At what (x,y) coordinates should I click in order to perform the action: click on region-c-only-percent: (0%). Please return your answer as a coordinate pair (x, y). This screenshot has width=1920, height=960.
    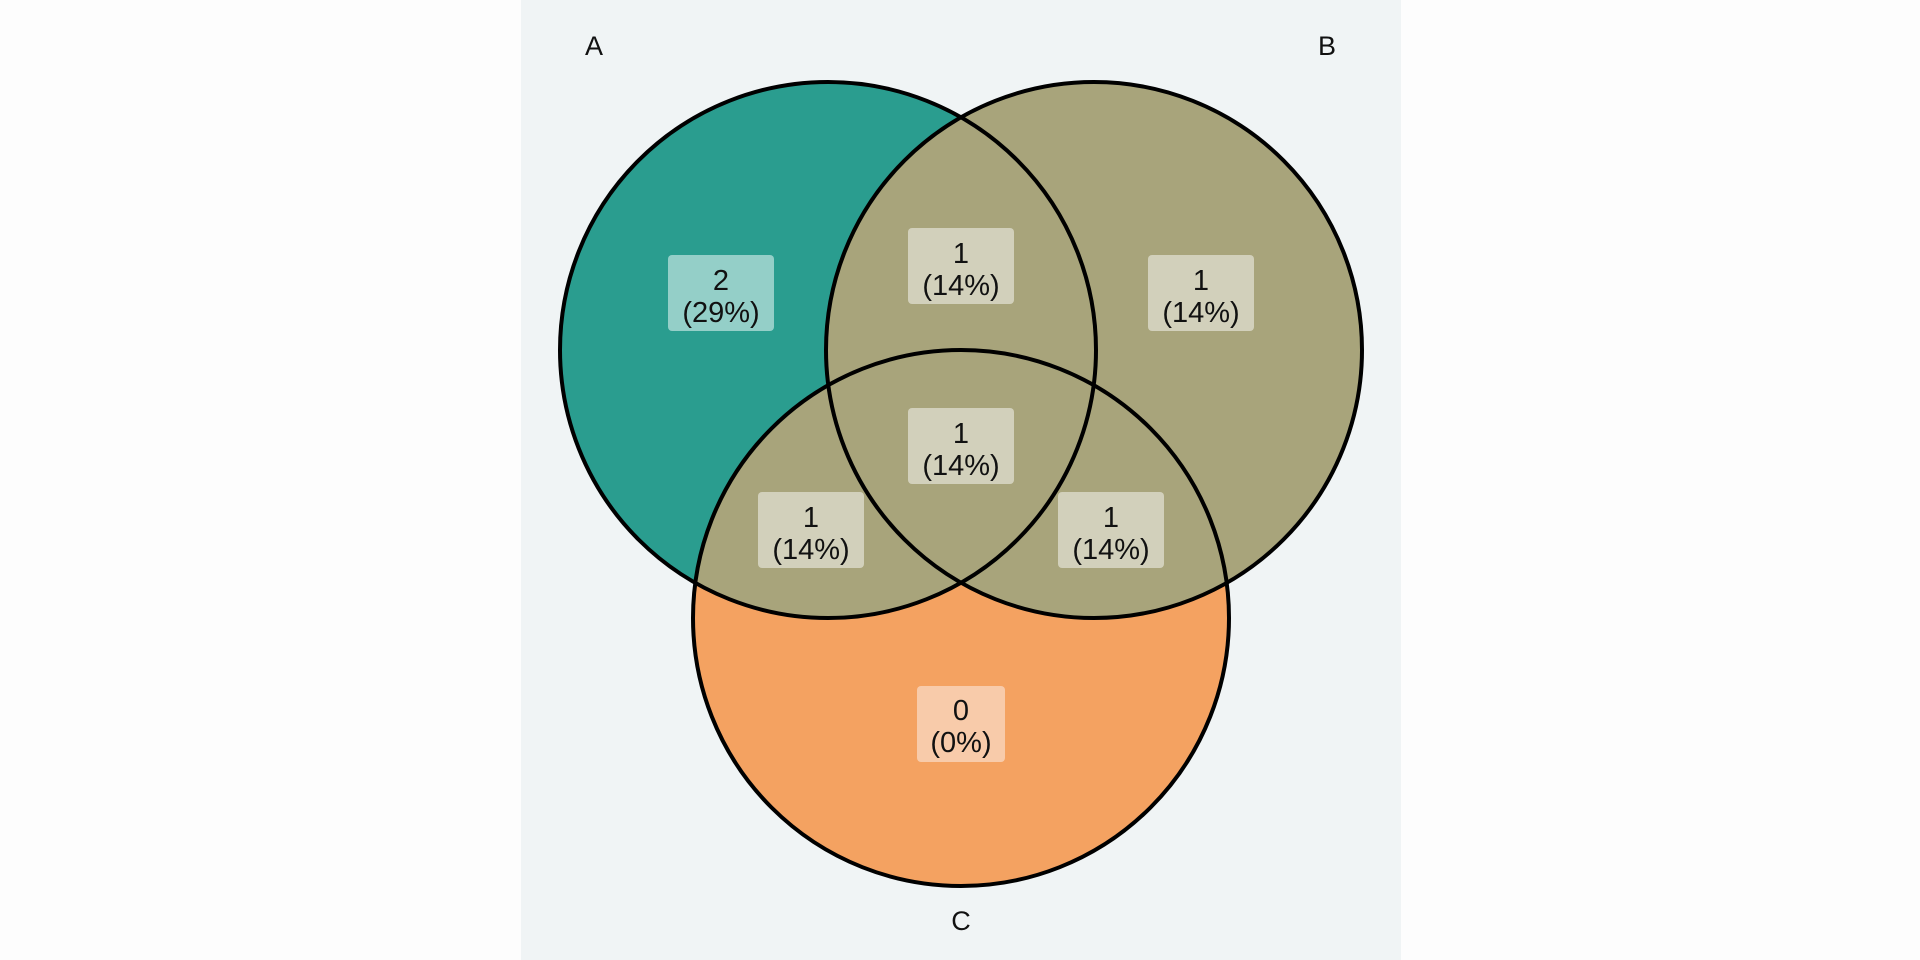
    Looking at the image, I should click on (960, 743).